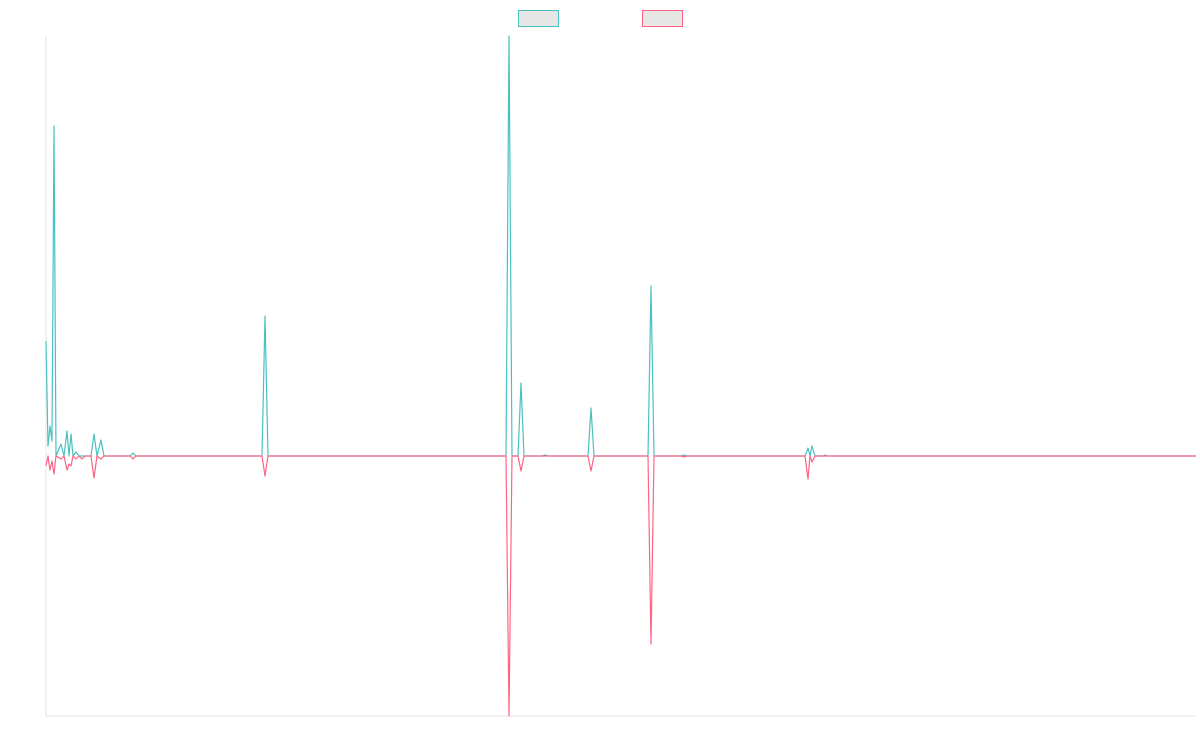  What do you see at coordinates (600, 18) in the screenshot?
I see `chart-legend` at bounding box center [600, 18].